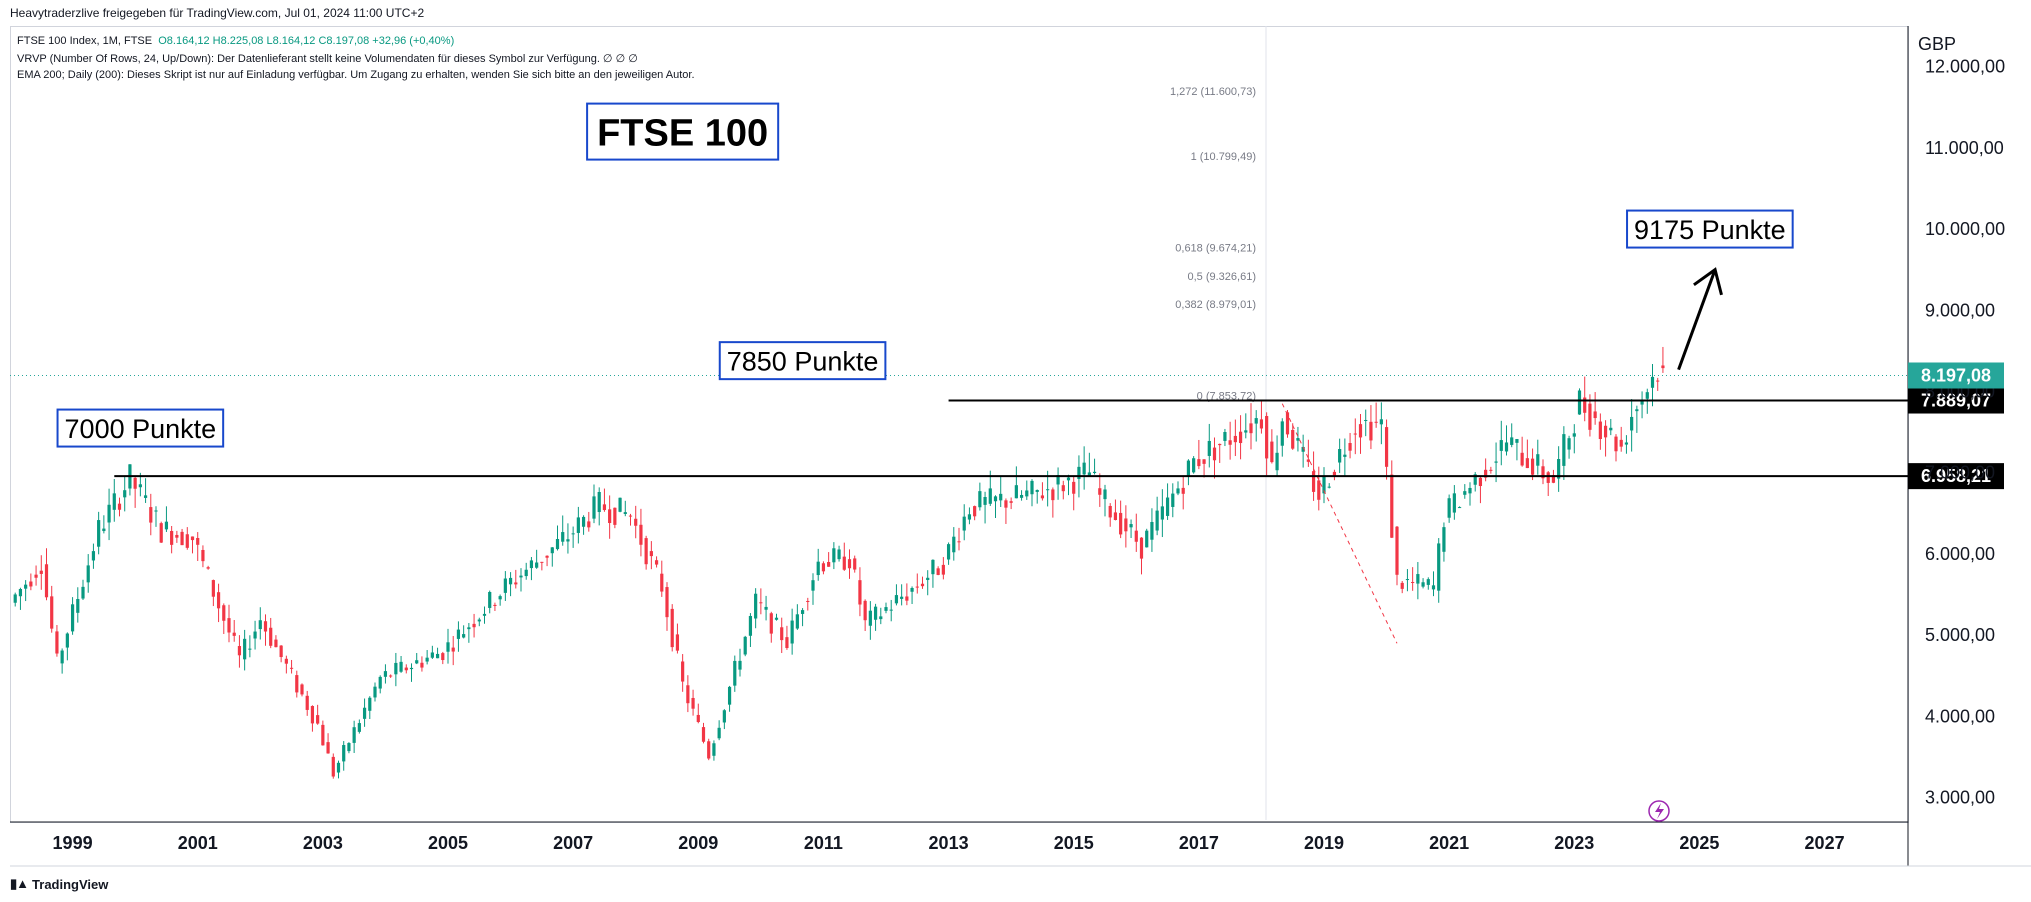 This screenshot has height=902, width=2031. What do you see at coordinates (802, 361) in the screenshot?
I see `annotation-box: 7850 Punkte` at bounding box center [802, 361].